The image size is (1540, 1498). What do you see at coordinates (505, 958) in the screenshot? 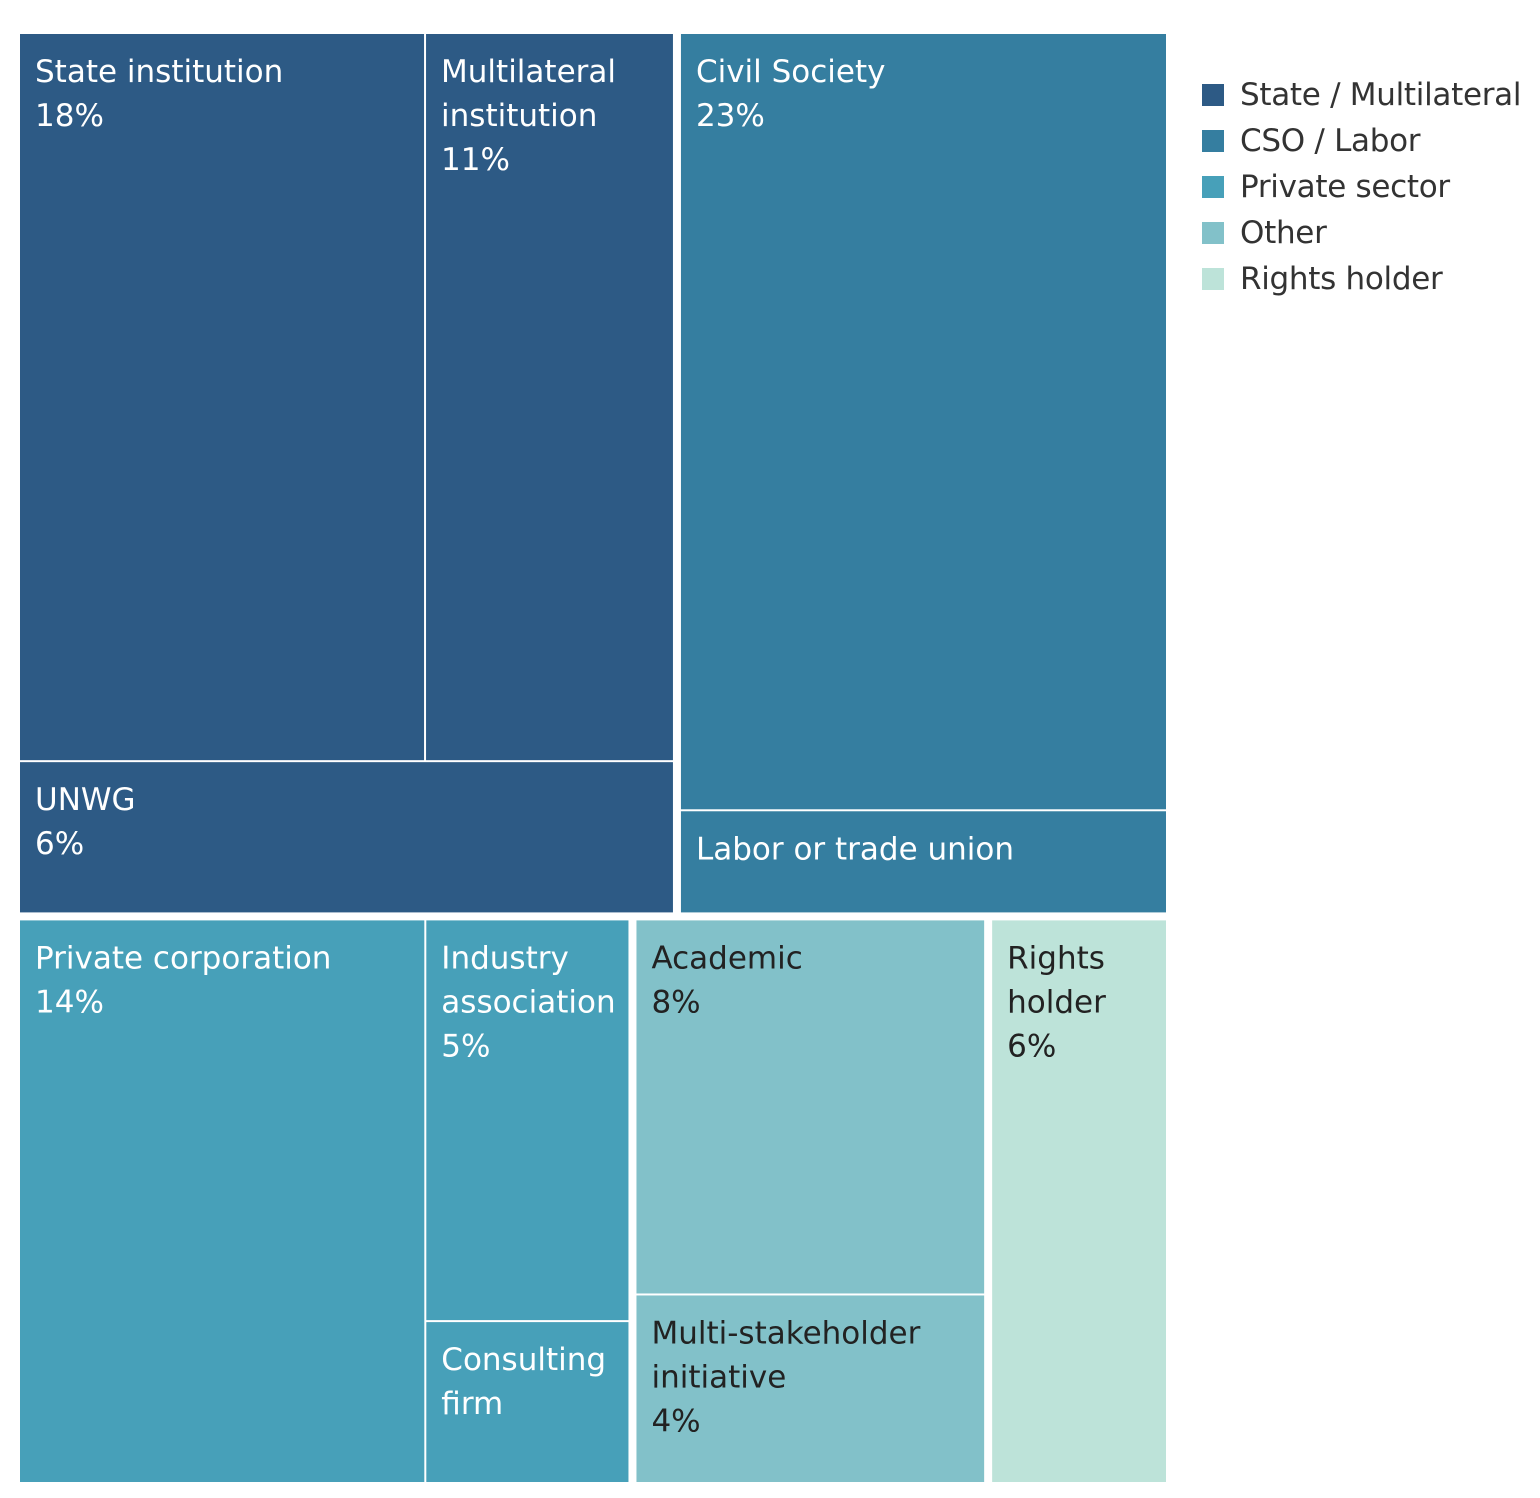
I see `tile-industry-association-label: Industry` at bounding box center [505, 958].